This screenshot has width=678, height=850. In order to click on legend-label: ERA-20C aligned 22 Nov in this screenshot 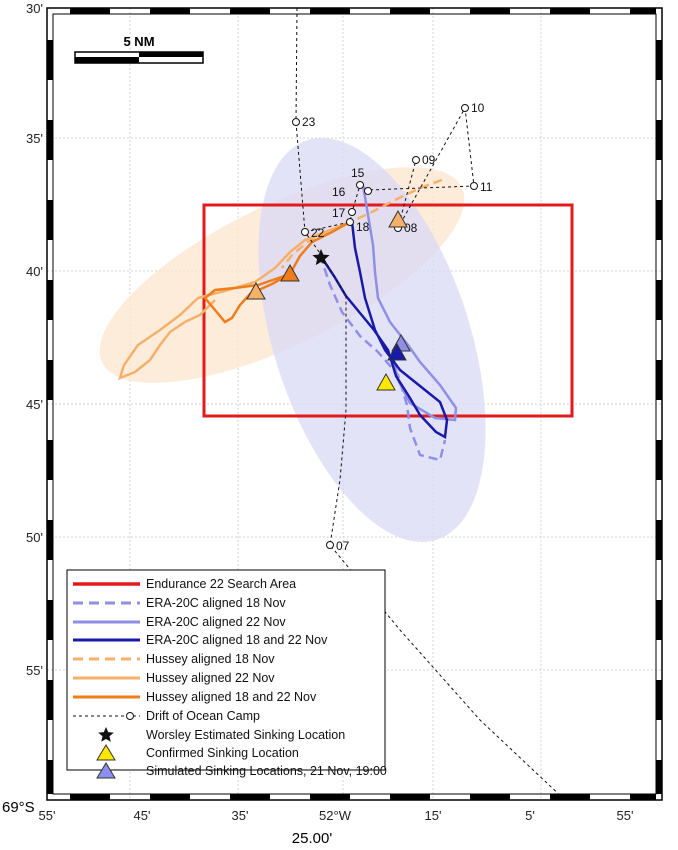, I will do `click(216, 622)`.